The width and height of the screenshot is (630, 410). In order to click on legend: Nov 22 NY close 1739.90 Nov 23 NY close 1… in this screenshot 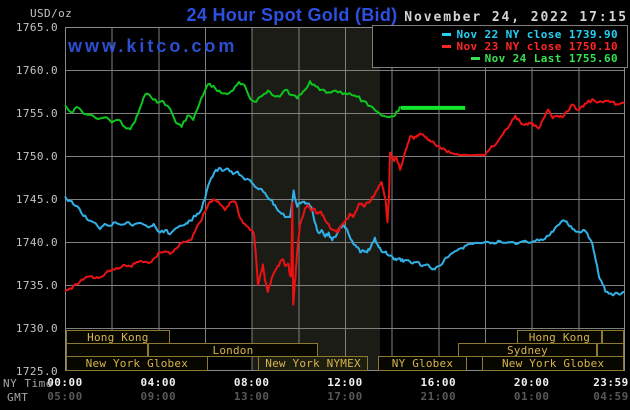, I will do `click(500, 46)`.